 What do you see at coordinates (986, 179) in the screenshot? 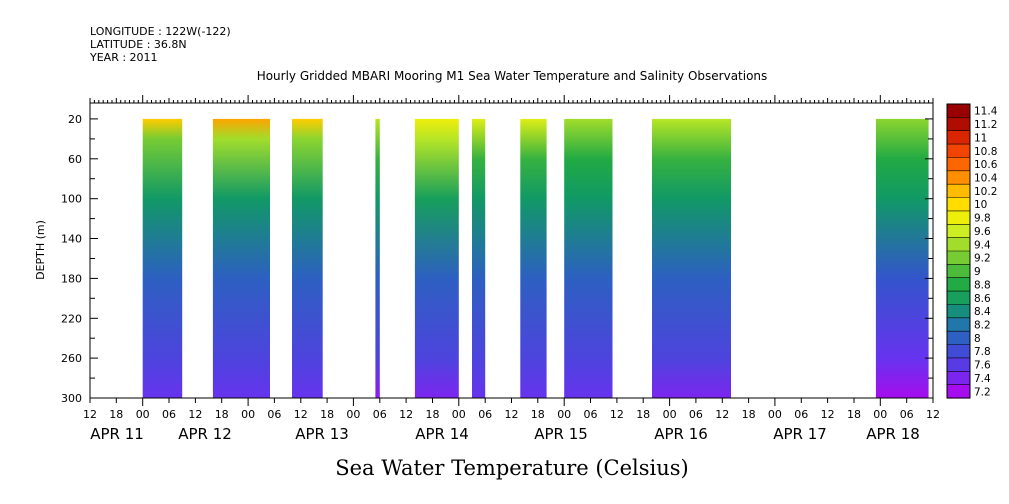
I see `colorbar-tick-label: 10.4` at bounding box center [986, 179].